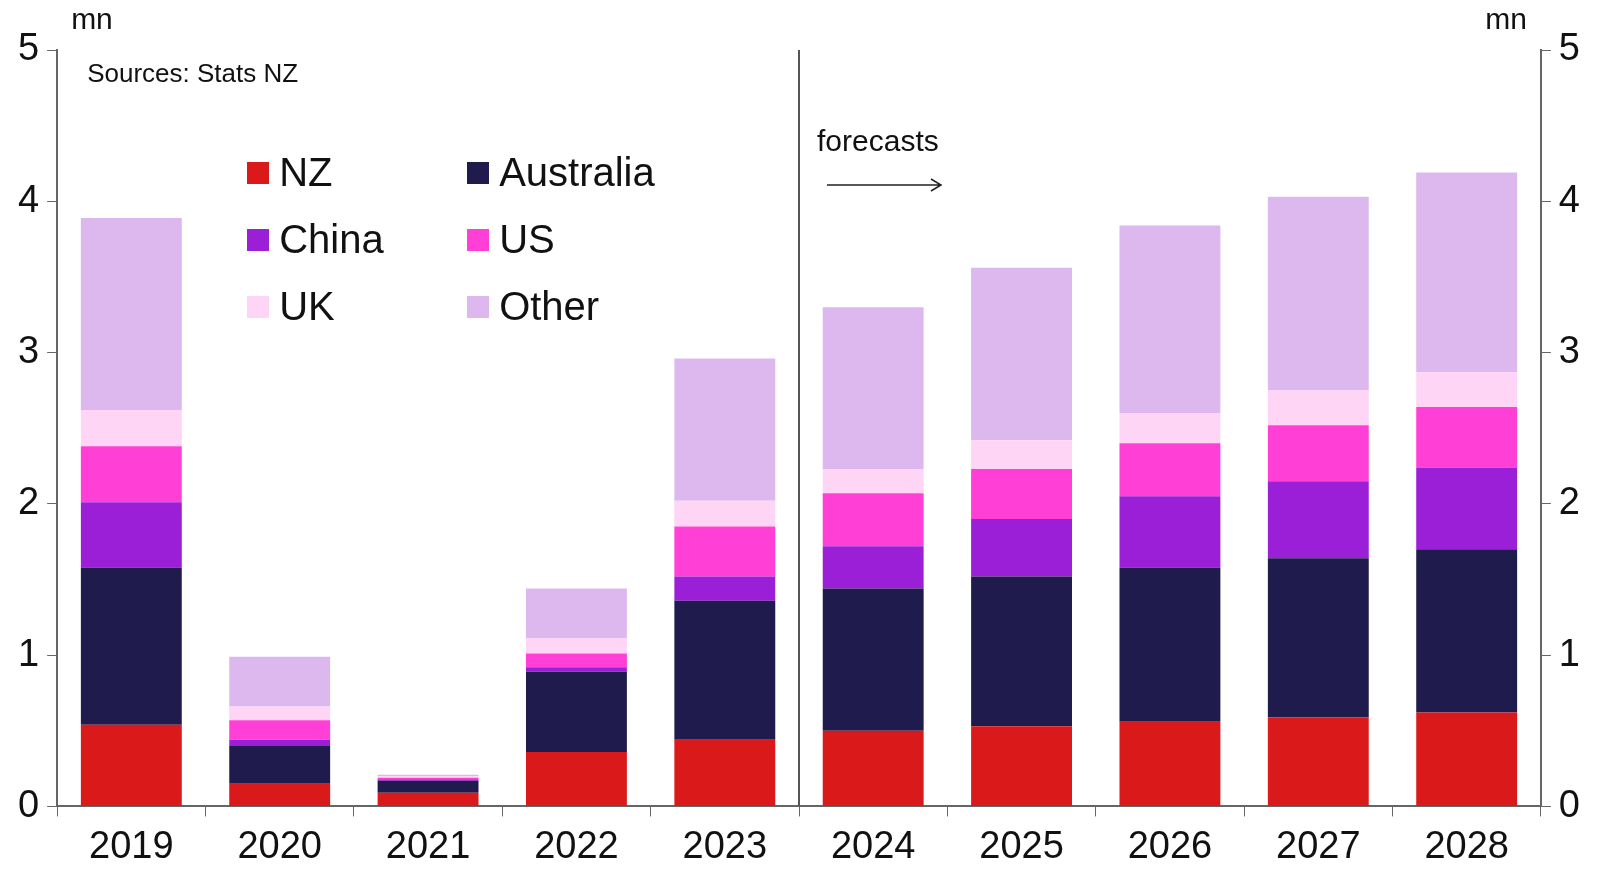 The image size is (1598, 882). What do you see at coordinates (873, 844) in the screenshot?
I see `x-tick-label: 2024` at bounding box center [873, 844].